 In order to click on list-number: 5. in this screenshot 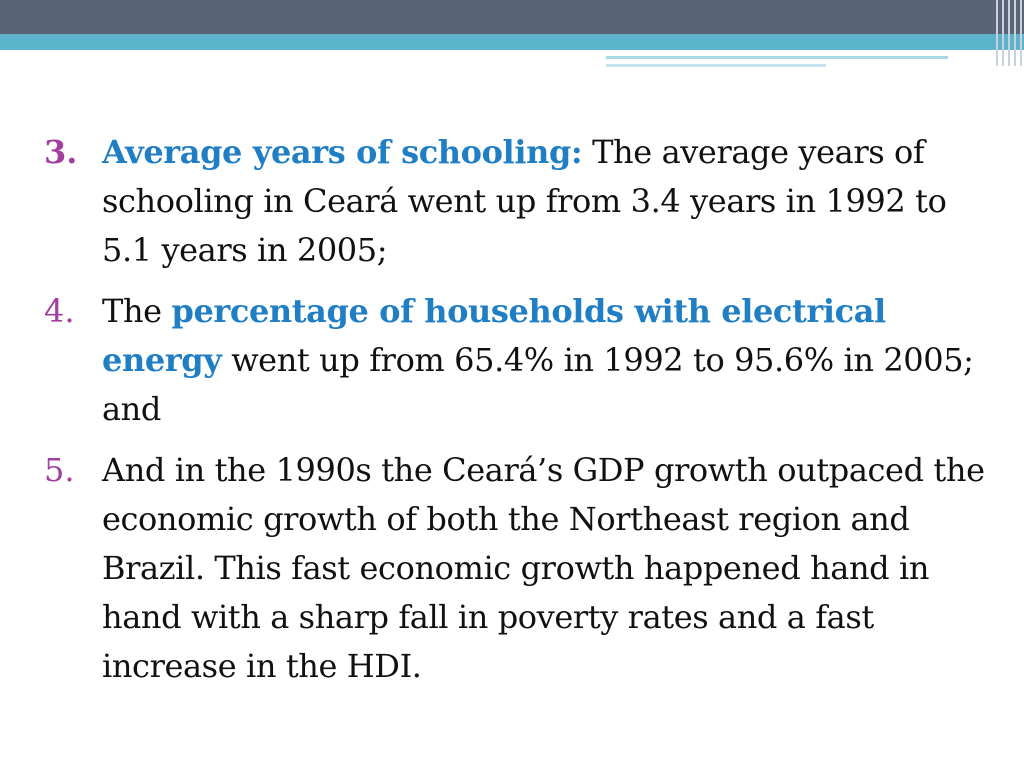, I will do `click(59, 470)`.